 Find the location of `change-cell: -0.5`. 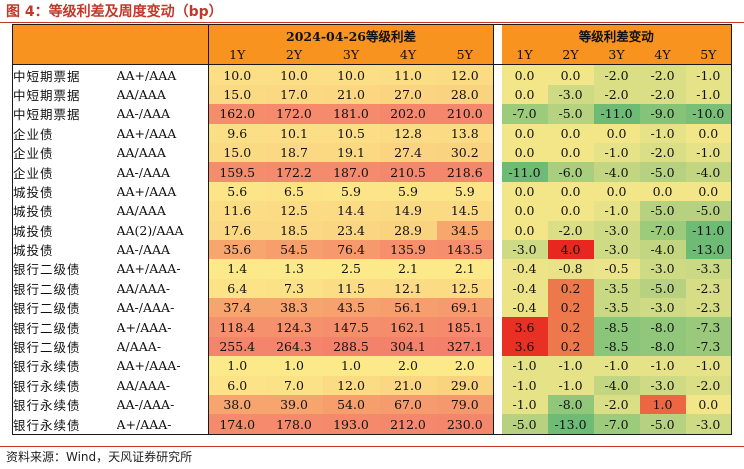

change-cell: -0.5 is located at coordinates (616, 269).